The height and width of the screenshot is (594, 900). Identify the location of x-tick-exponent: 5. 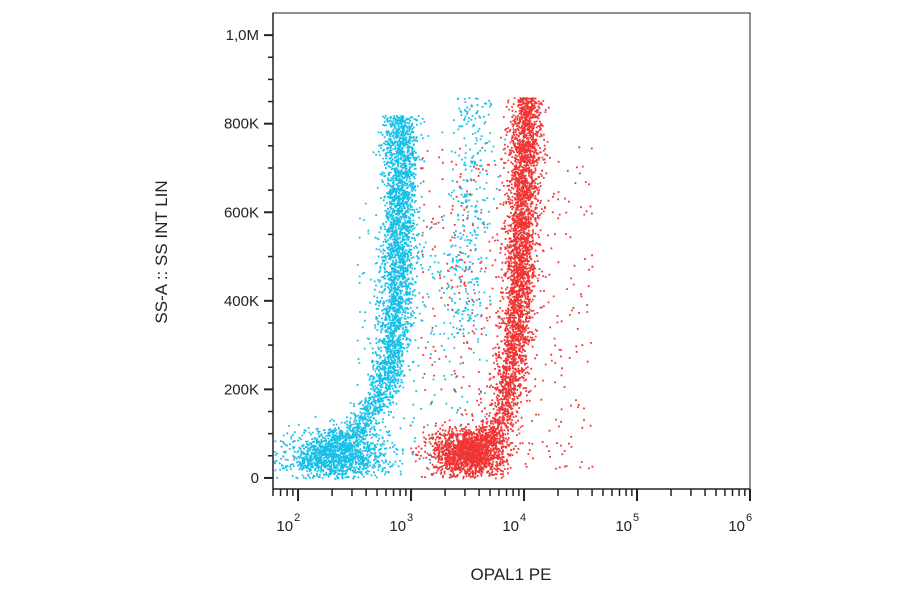
(636, 518).